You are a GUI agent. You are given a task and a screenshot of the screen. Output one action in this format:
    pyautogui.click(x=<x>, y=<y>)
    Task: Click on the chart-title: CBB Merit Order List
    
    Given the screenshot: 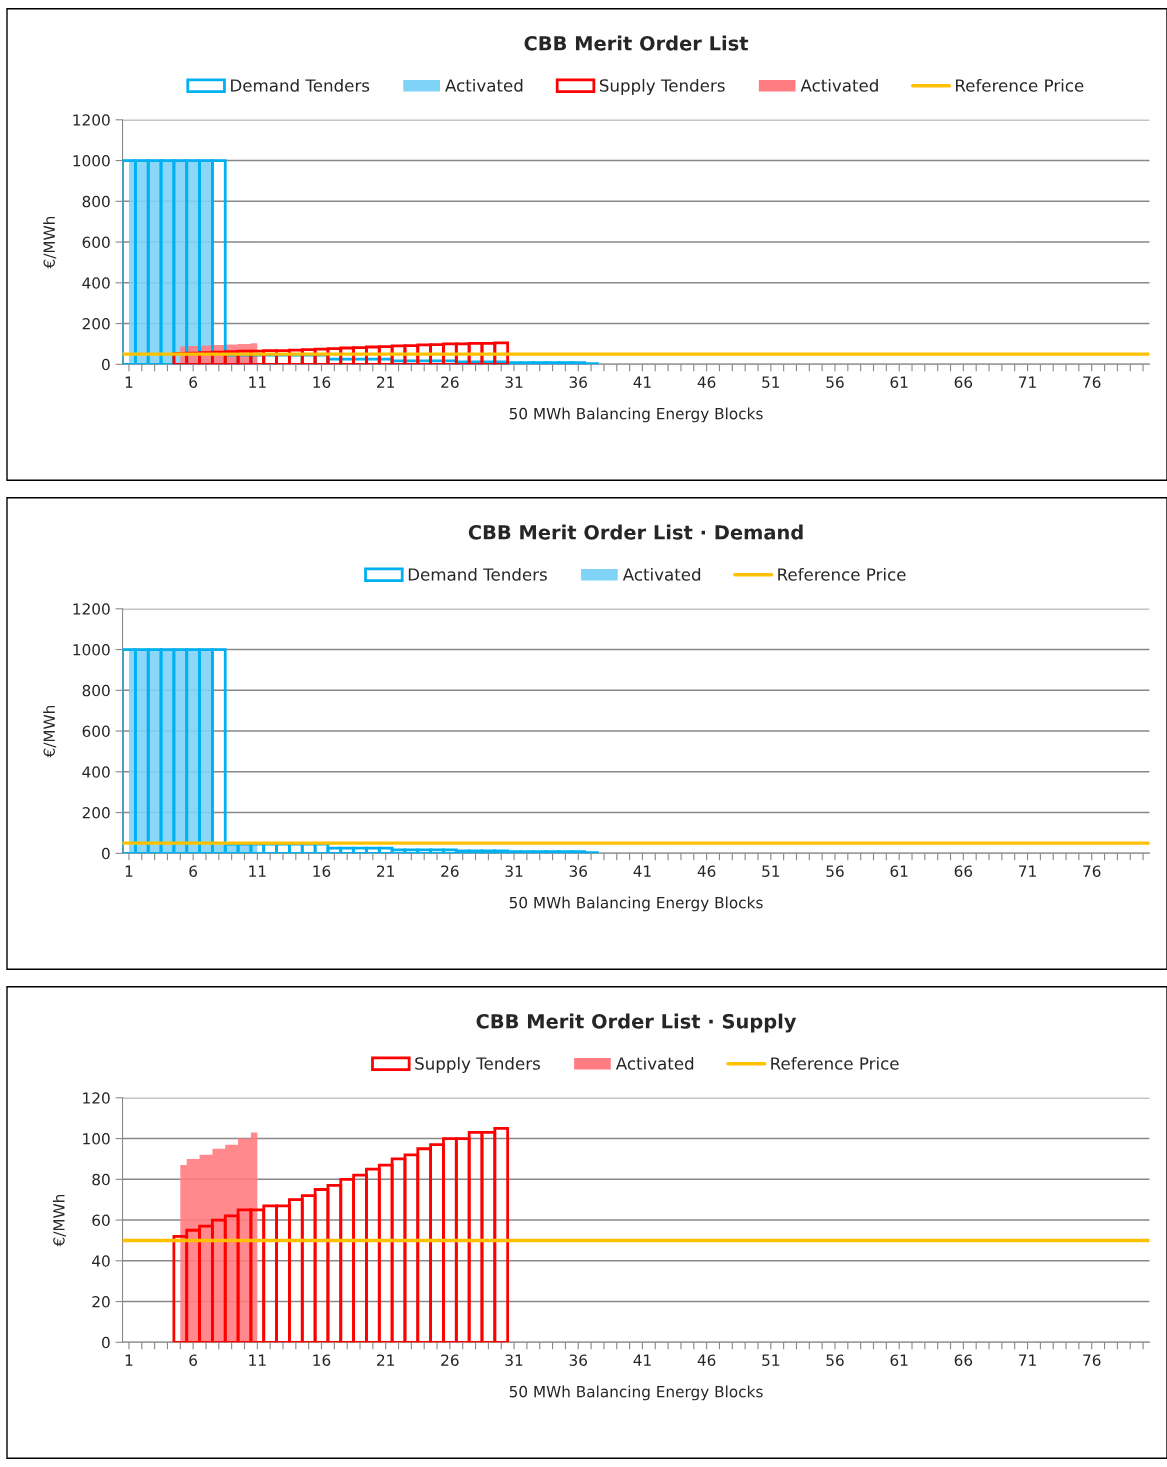 What is the action you would take?
    pyautogui.click(x=636, y=43)
    